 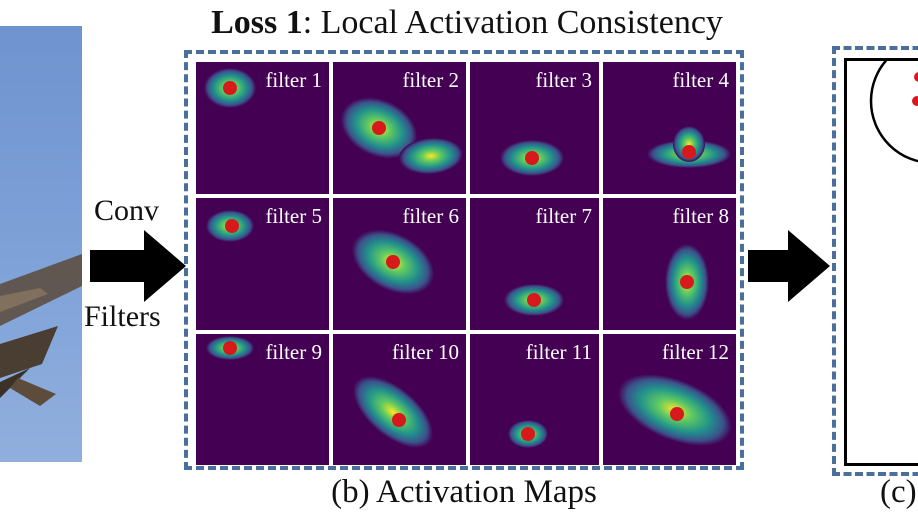 I want to click on filter-label: filter 11, so click(x=558, y=352).